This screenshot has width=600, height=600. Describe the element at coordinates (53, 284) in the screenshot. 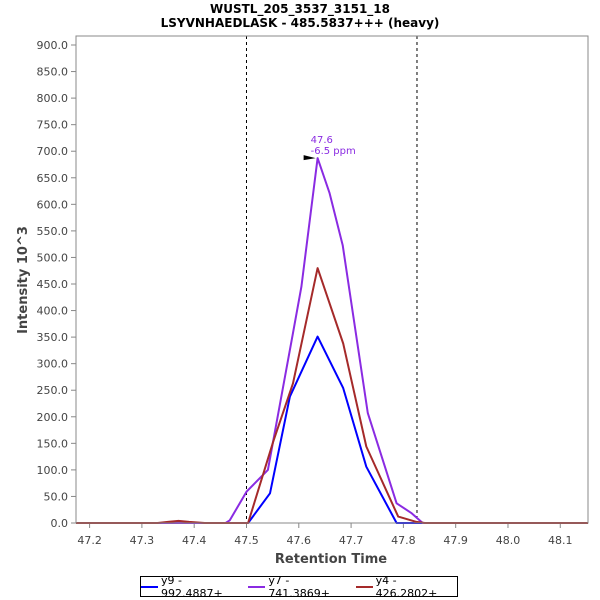

I see `y-tick-label: 450.0` at that location.